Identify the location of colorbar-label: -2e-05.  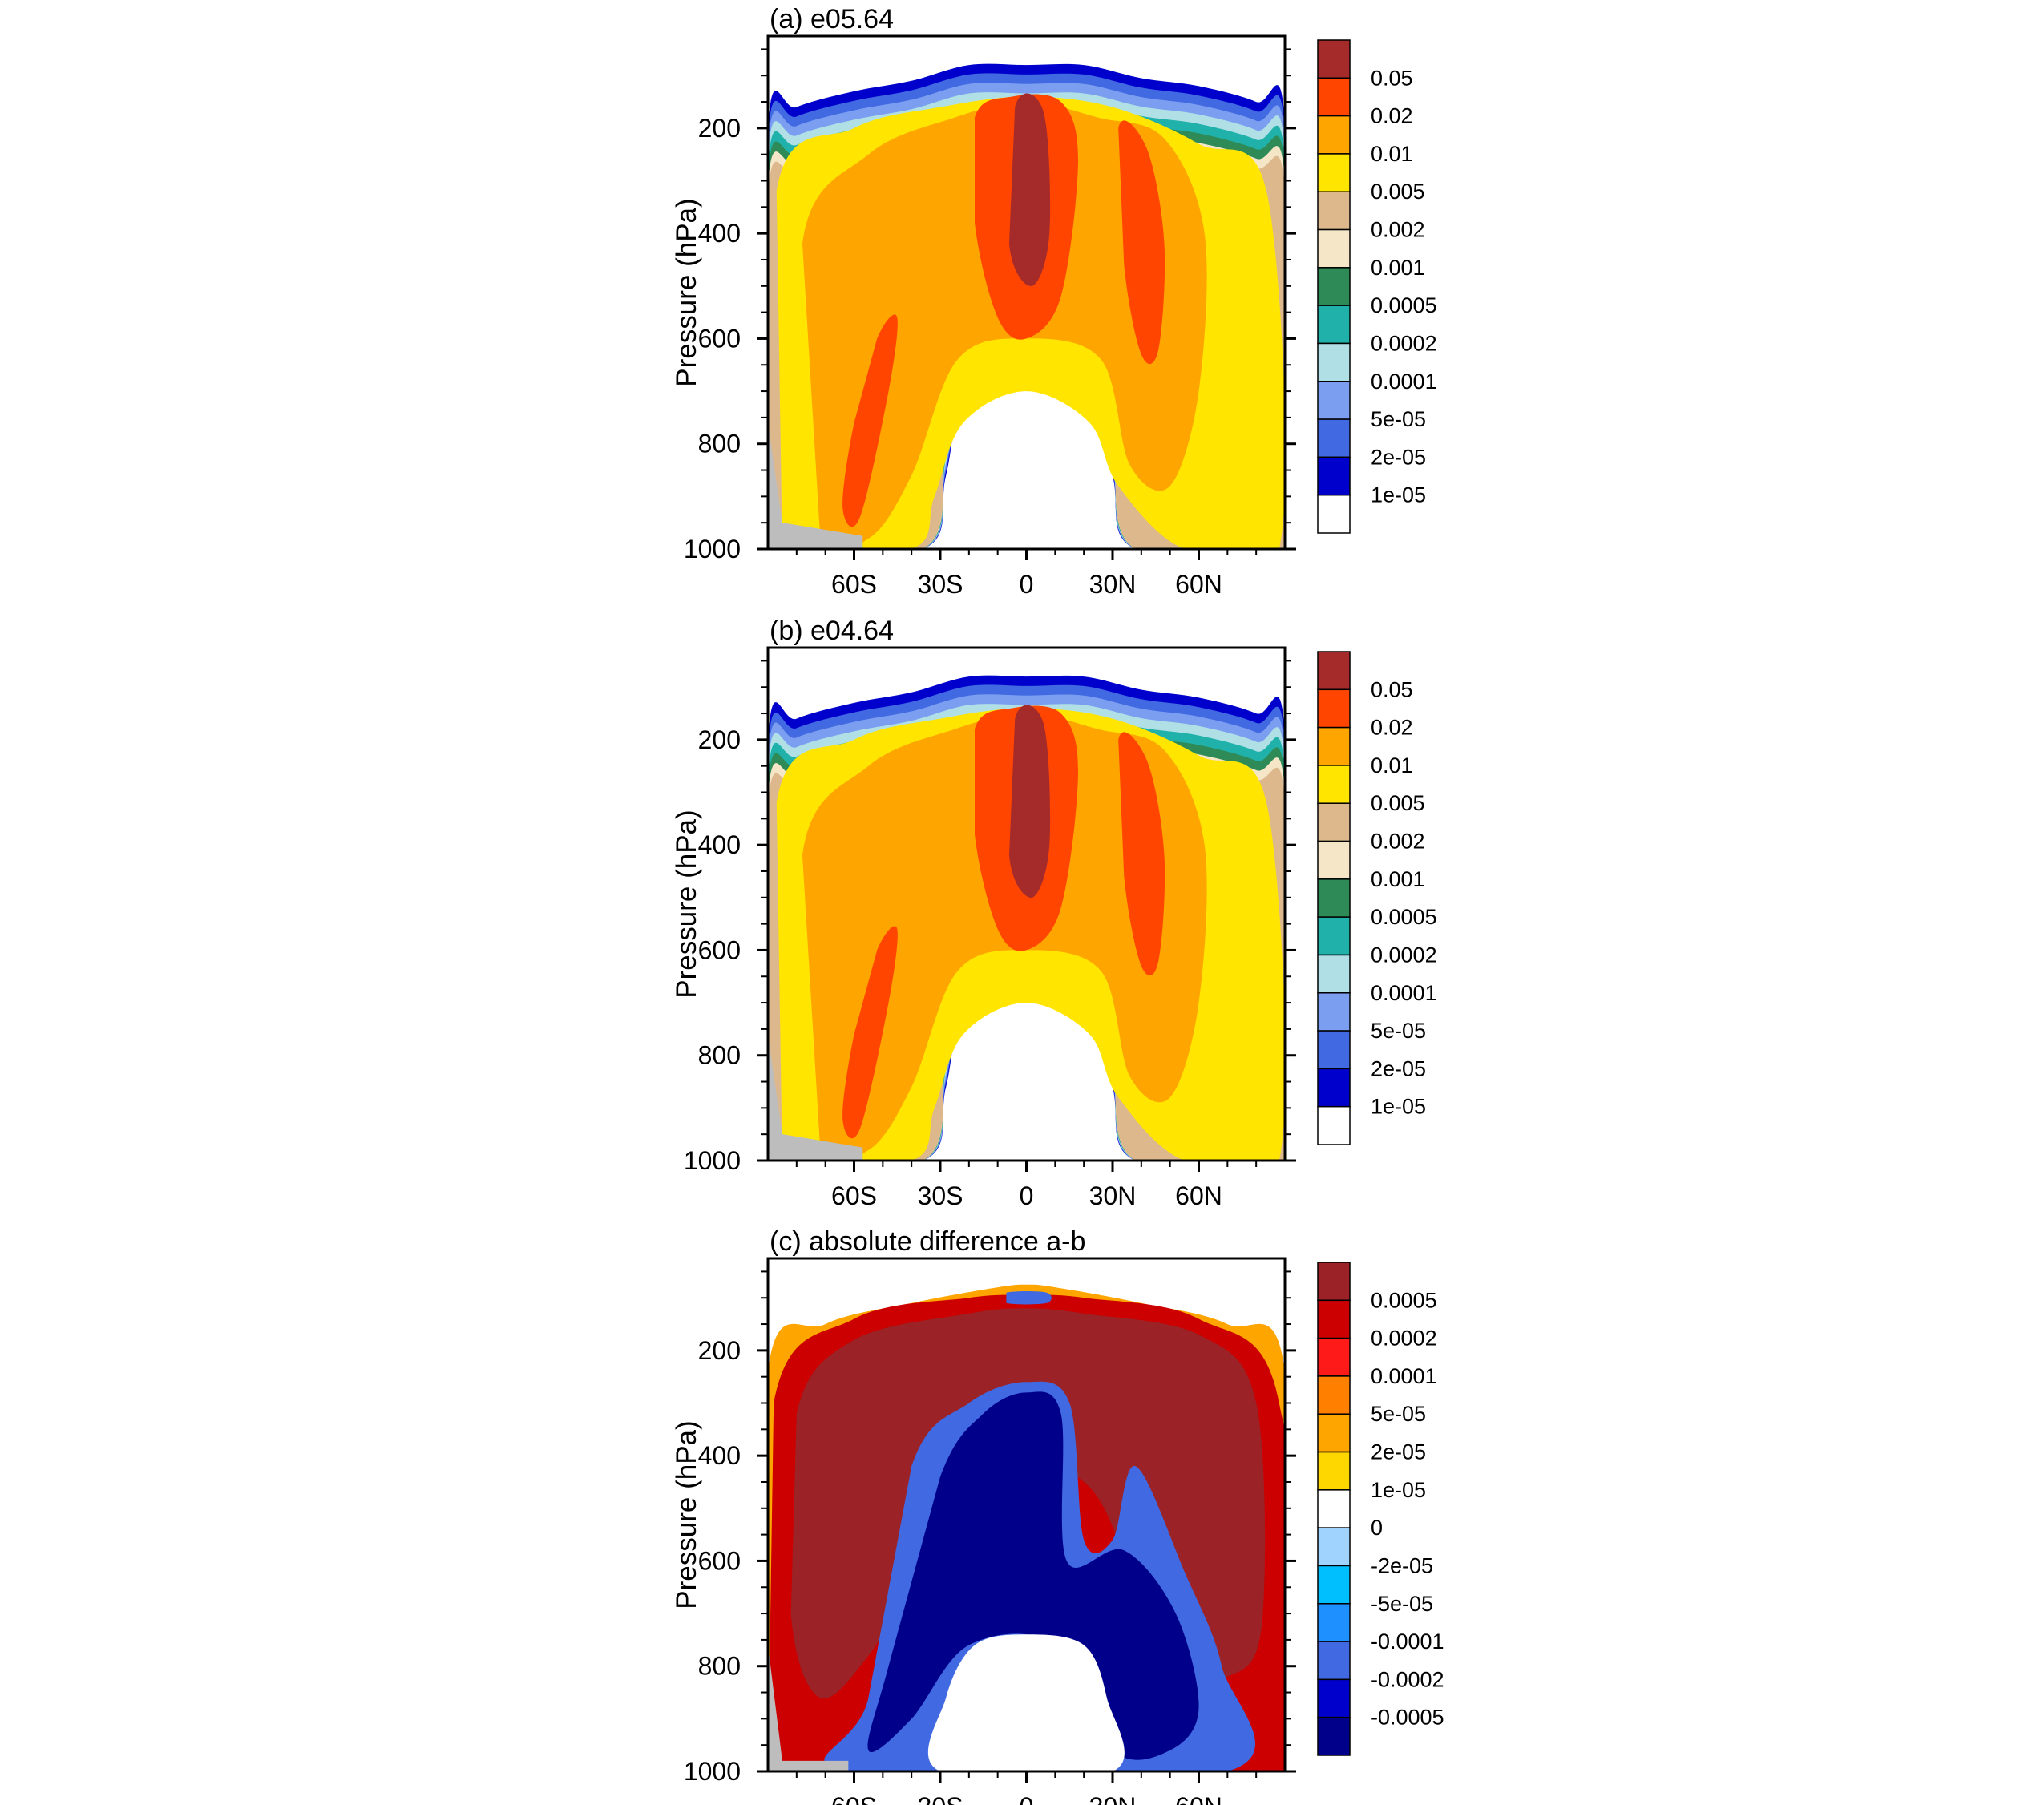
(1402, 1565).